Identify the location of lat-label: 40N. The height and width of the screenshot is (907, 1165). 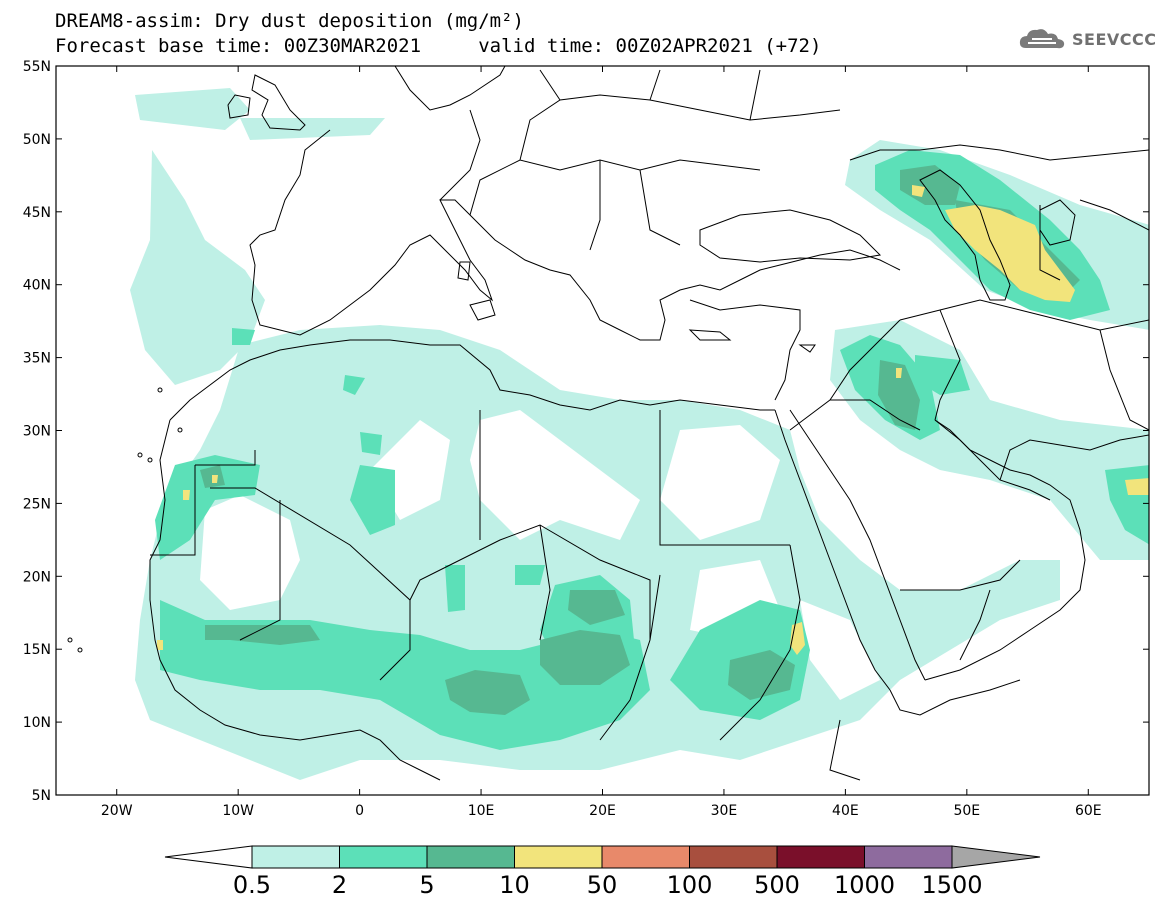
(37, 286).